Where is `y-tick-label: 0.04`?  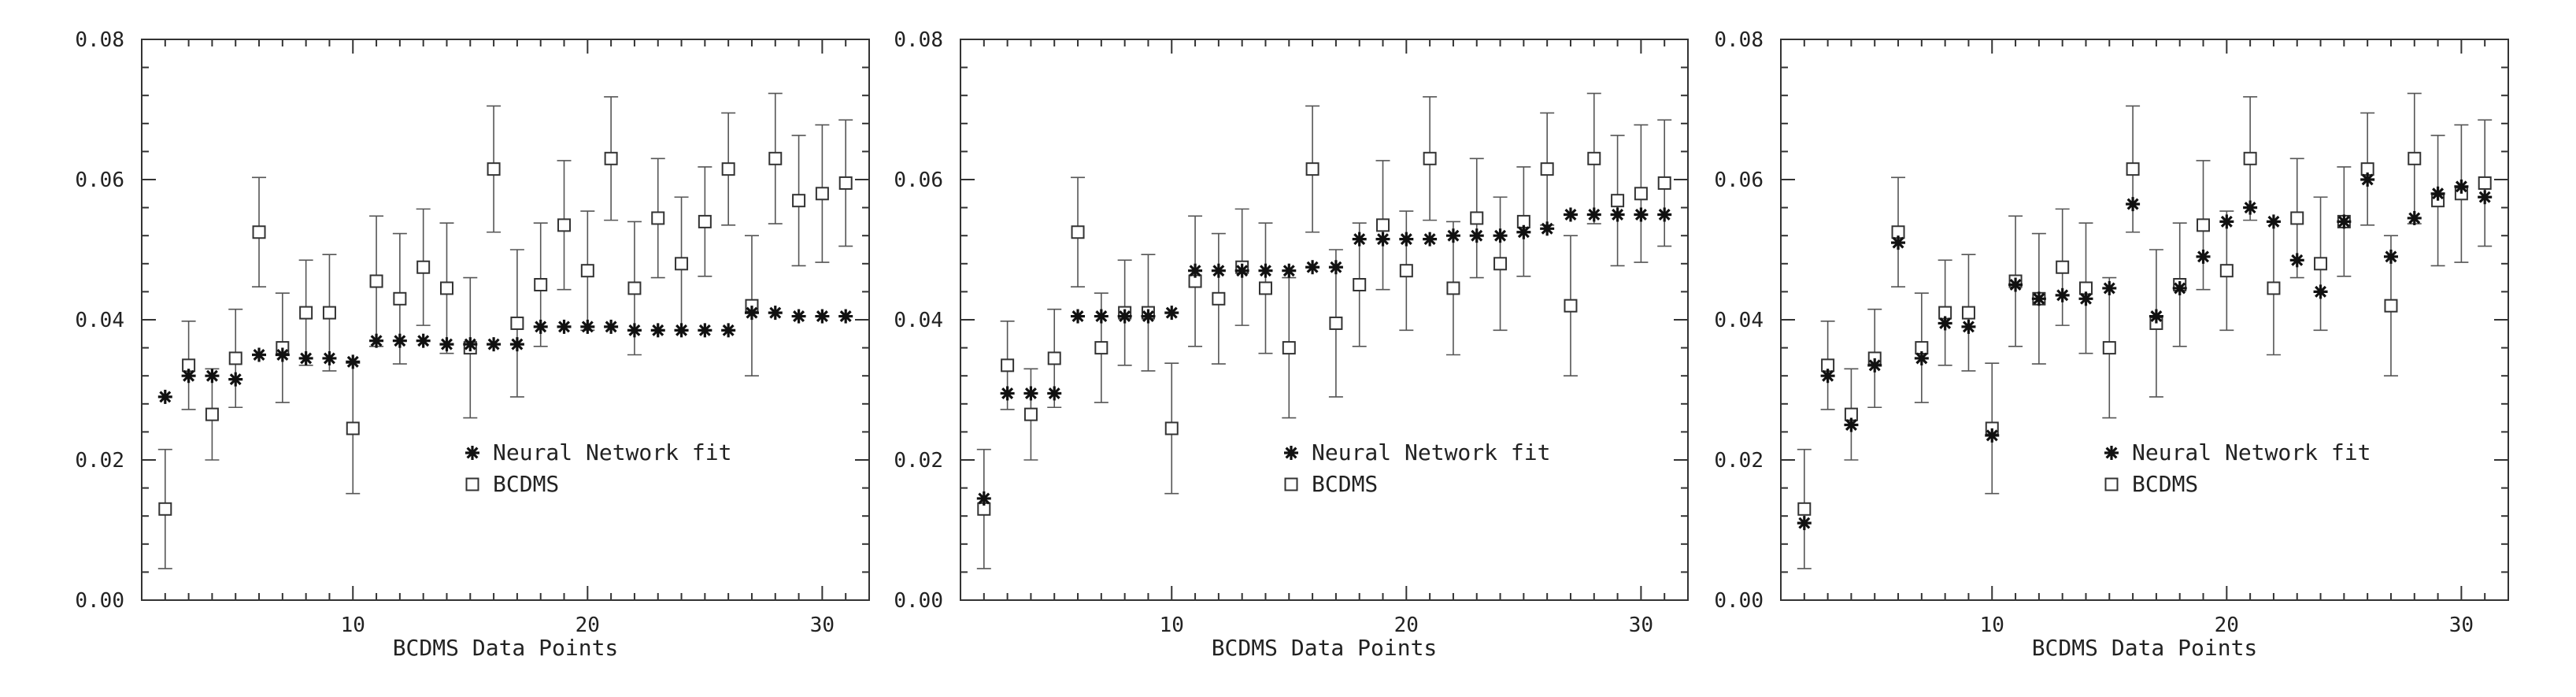 y-tick-label: 0.04 is located at coordinates (918, 320).